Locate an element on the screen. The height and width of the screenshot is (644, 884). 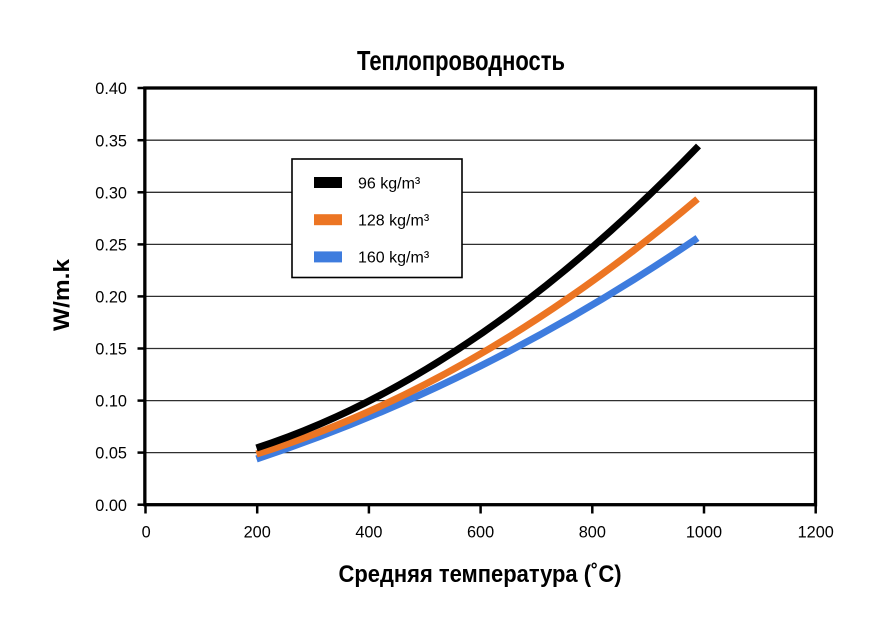
svg-text: 128 kg/m³ is located at coordinates (394, 221).